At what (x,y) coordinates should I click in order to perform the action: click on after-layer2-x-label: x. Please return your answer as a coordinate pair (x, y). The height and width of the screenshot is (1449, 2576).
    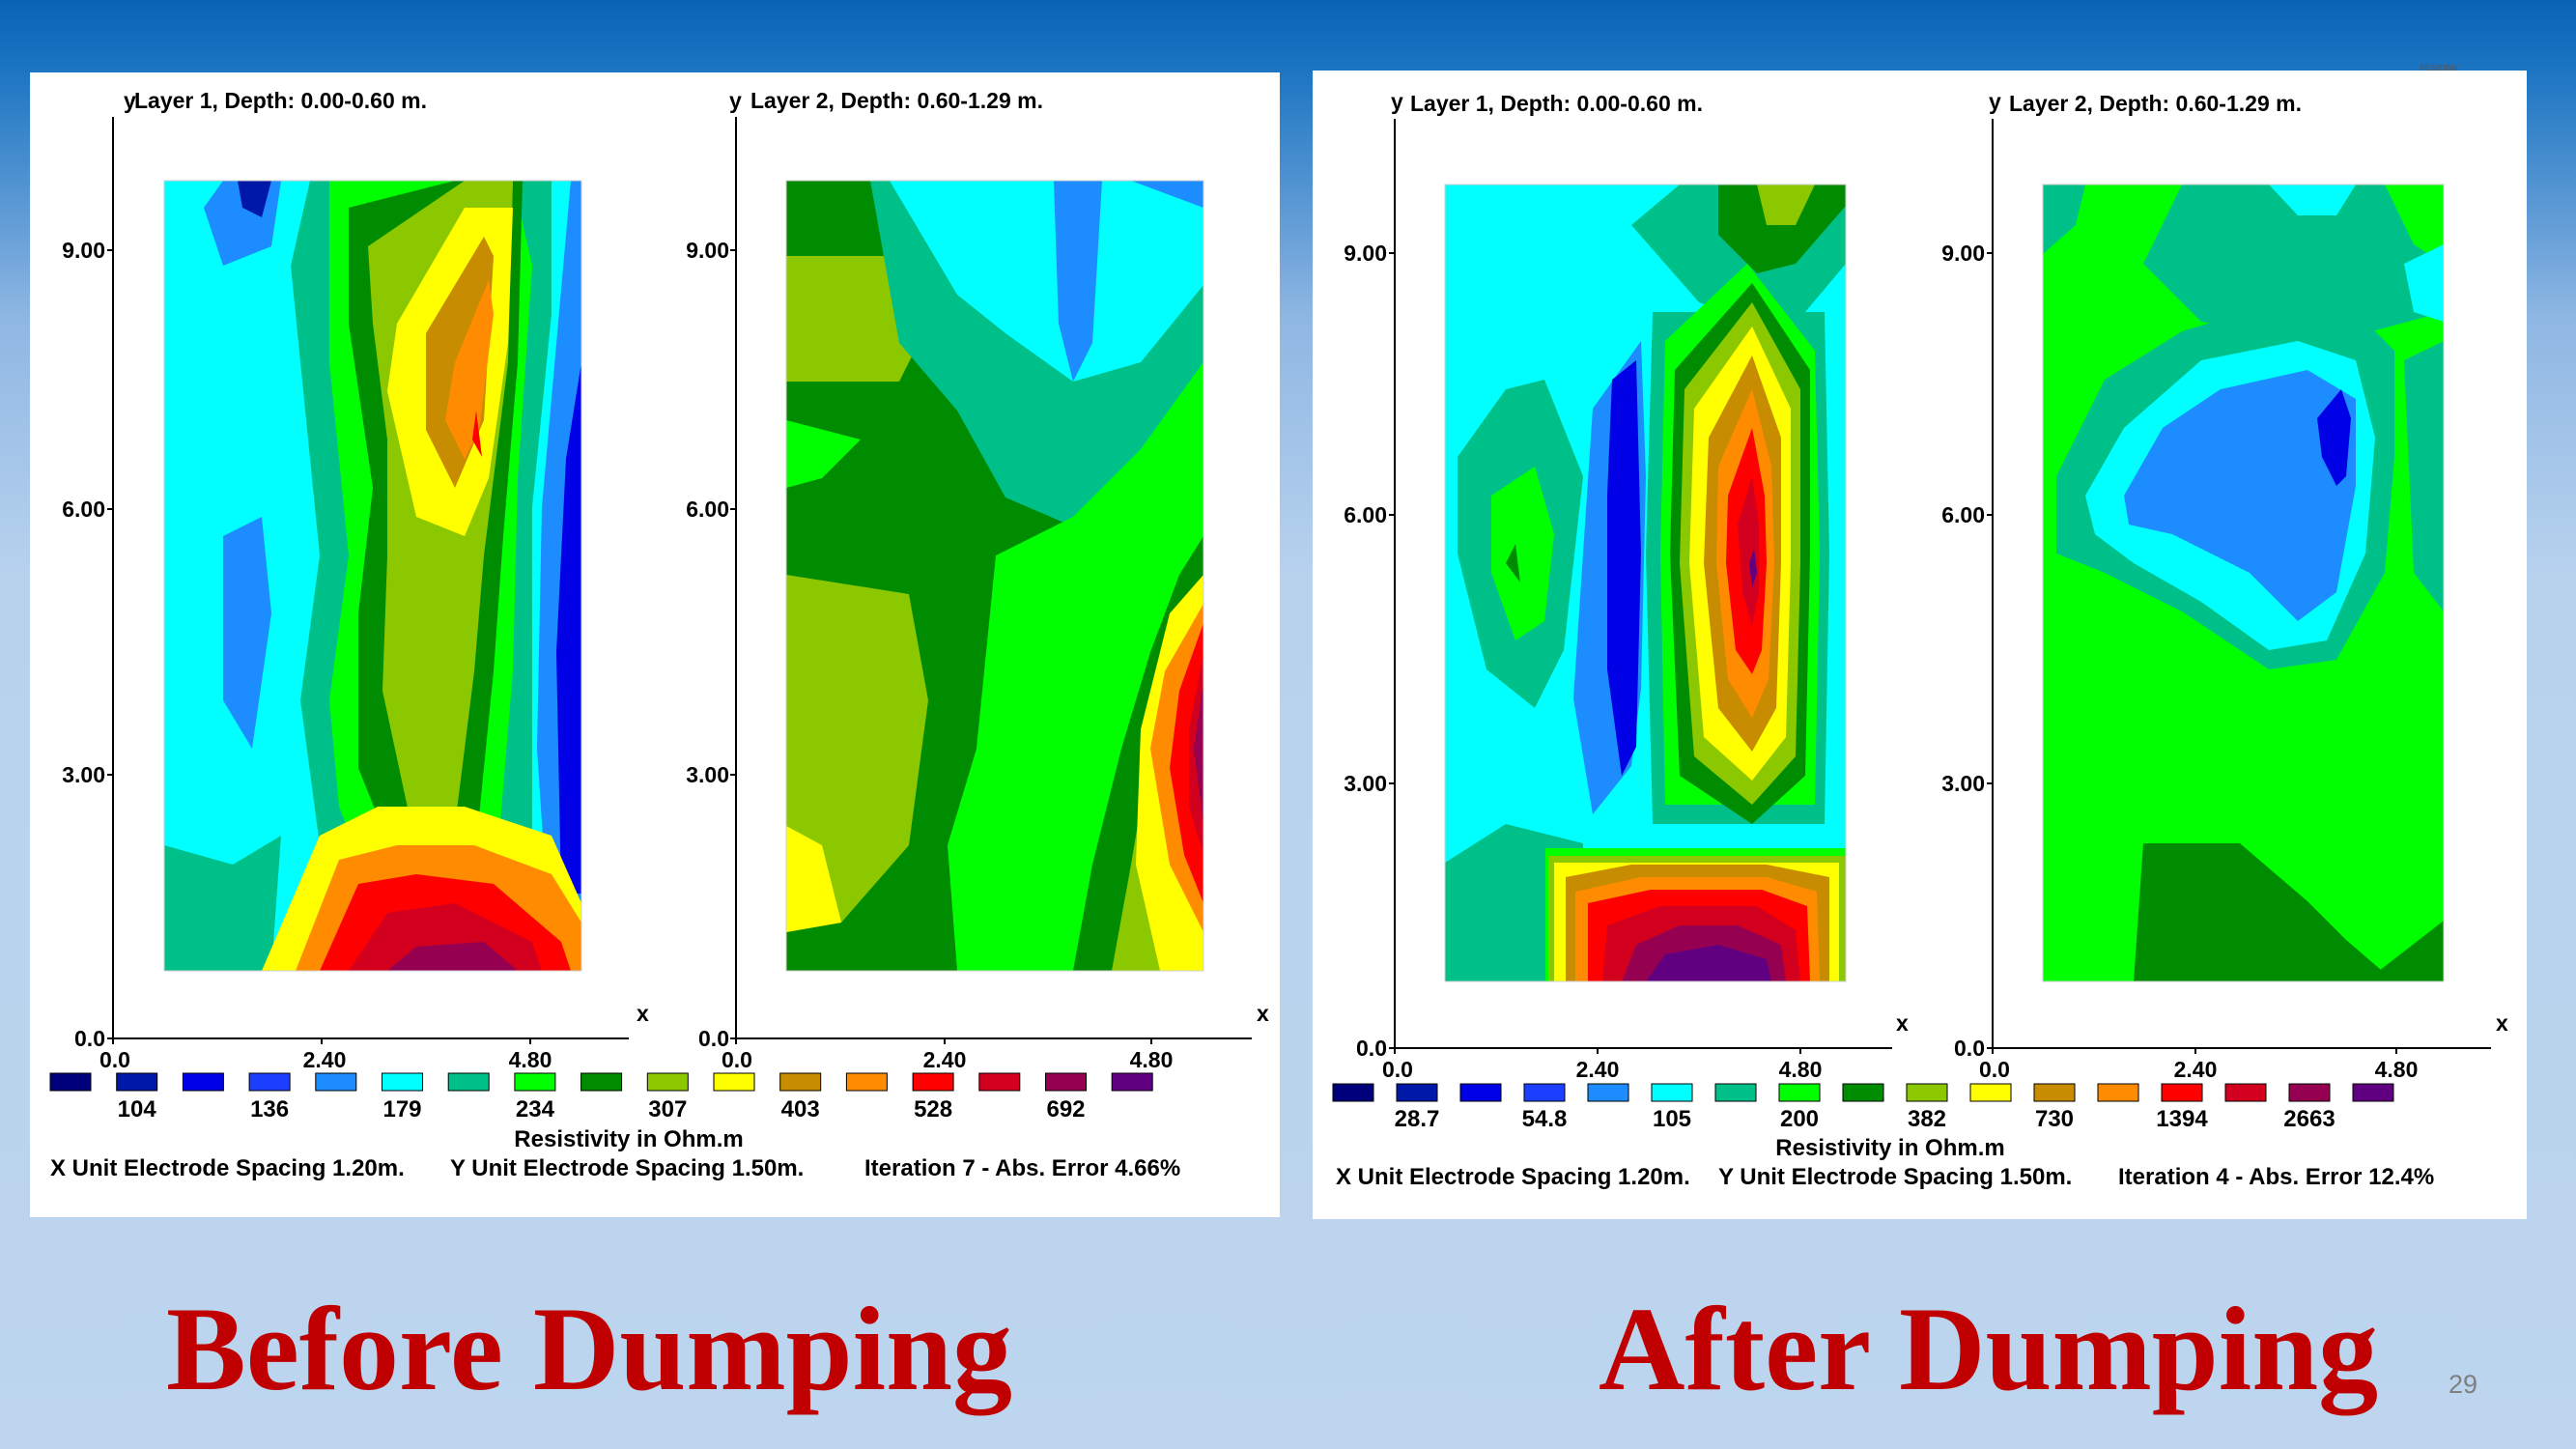
    Looking at the image, I should click on (2502, 1023).